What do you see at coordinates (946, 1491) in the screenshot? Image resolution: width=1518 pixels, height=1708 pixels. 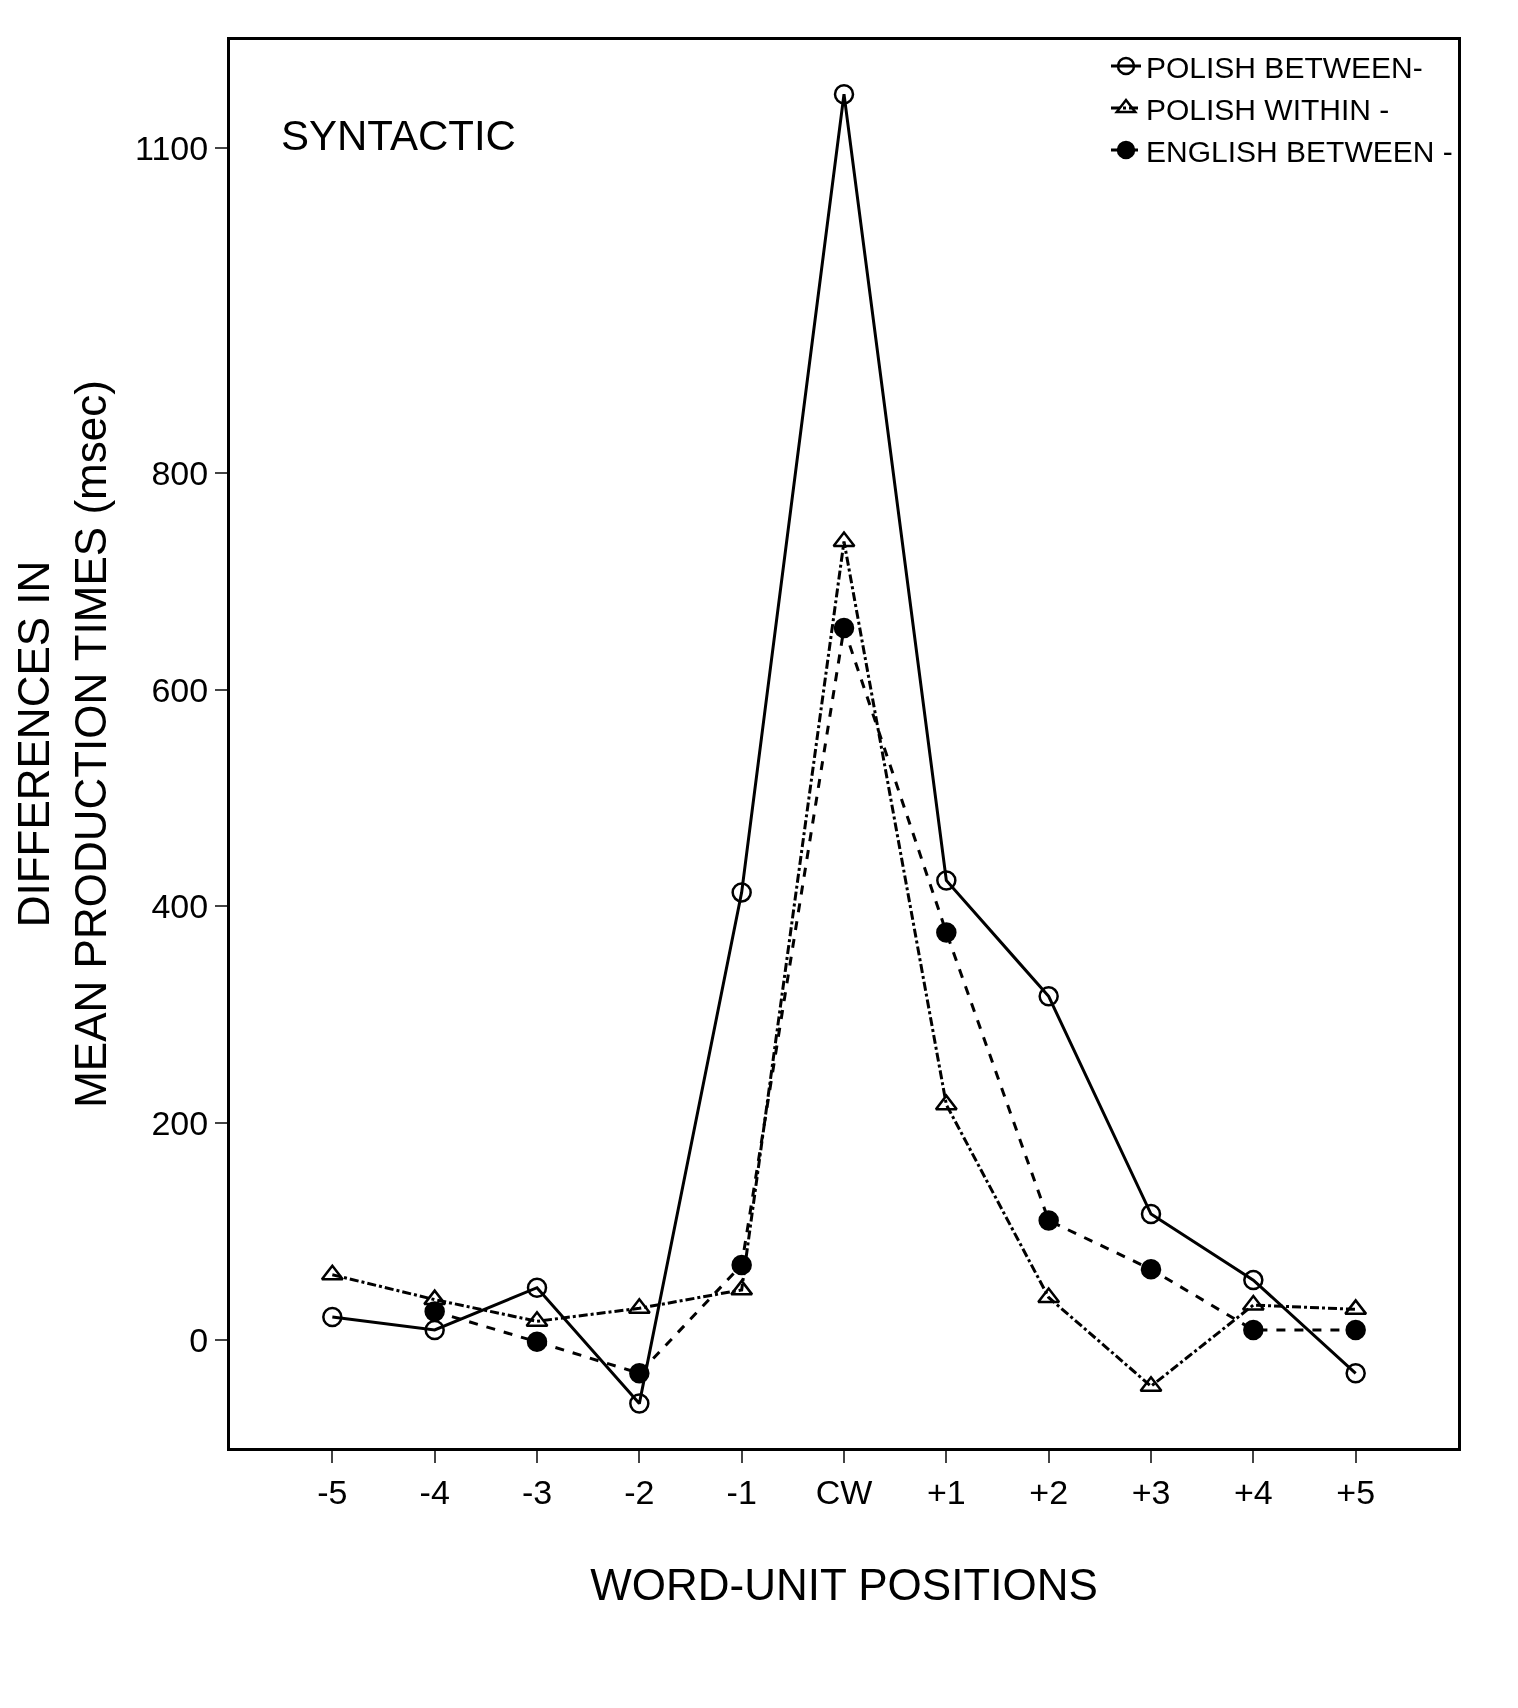 I see `x-tick-label: +1` at bounding box center [946, 1491].